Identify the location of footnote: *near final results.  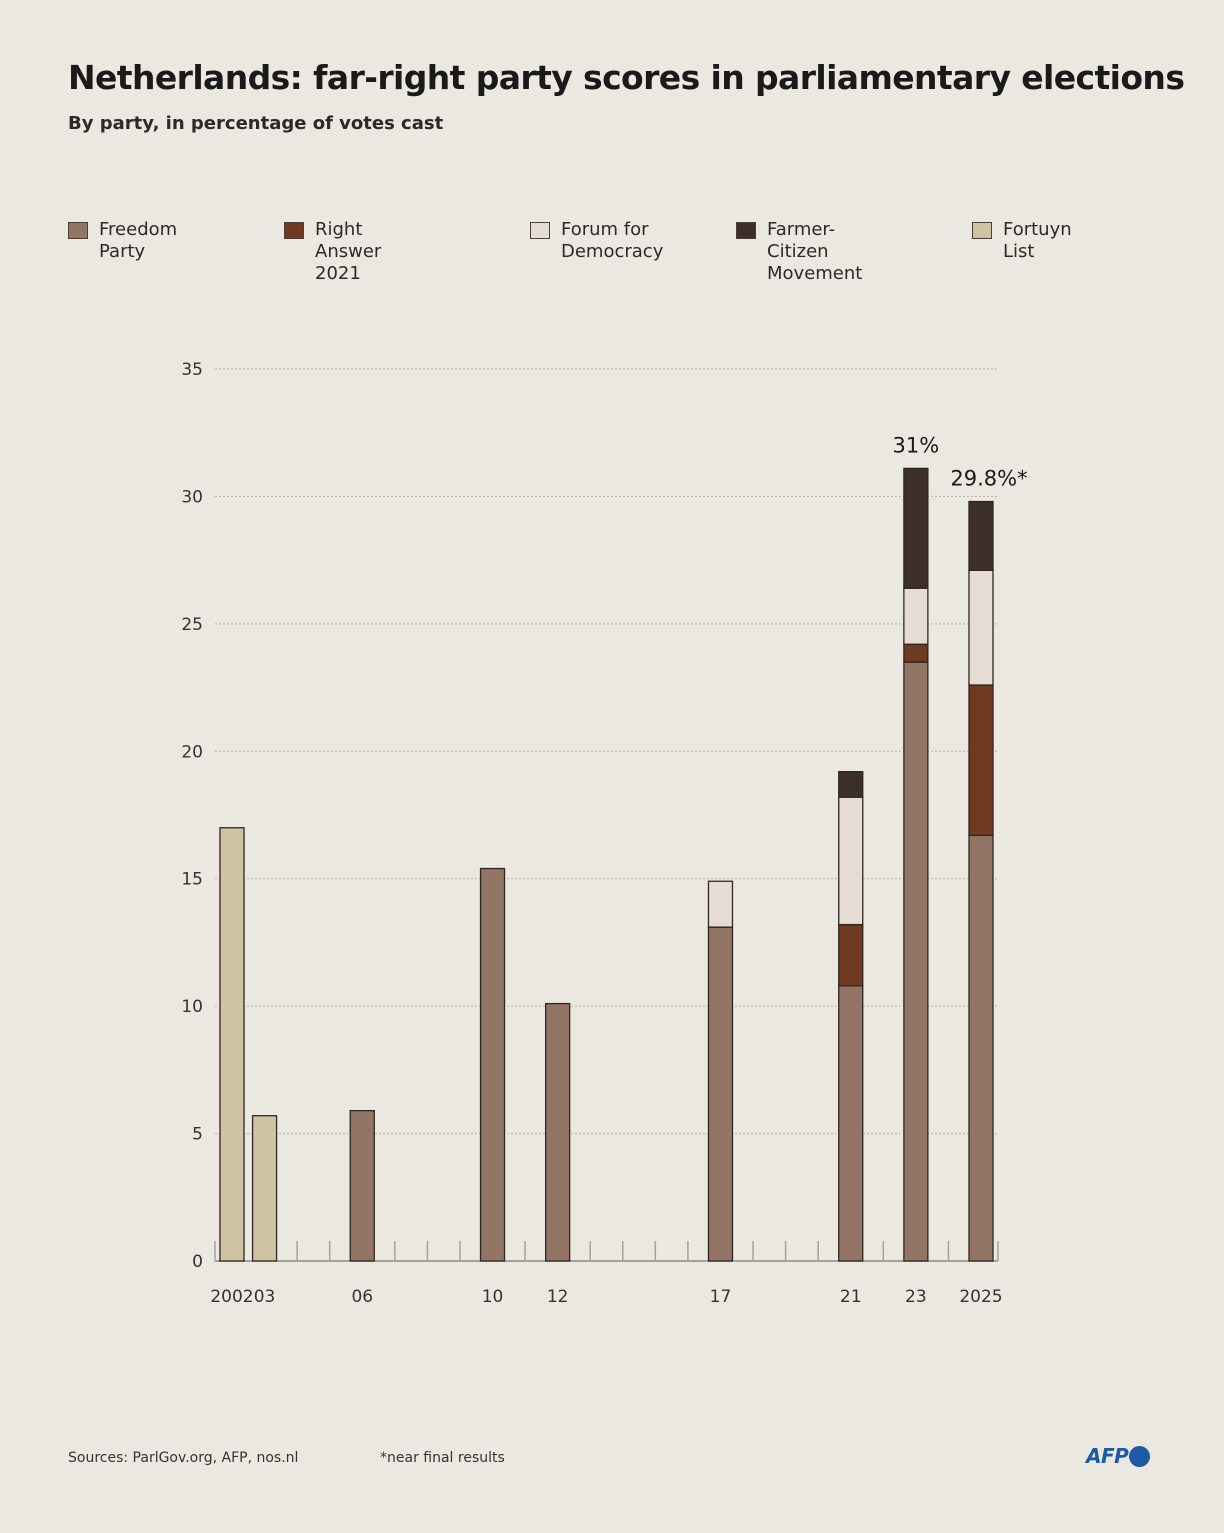
(442, 1458).